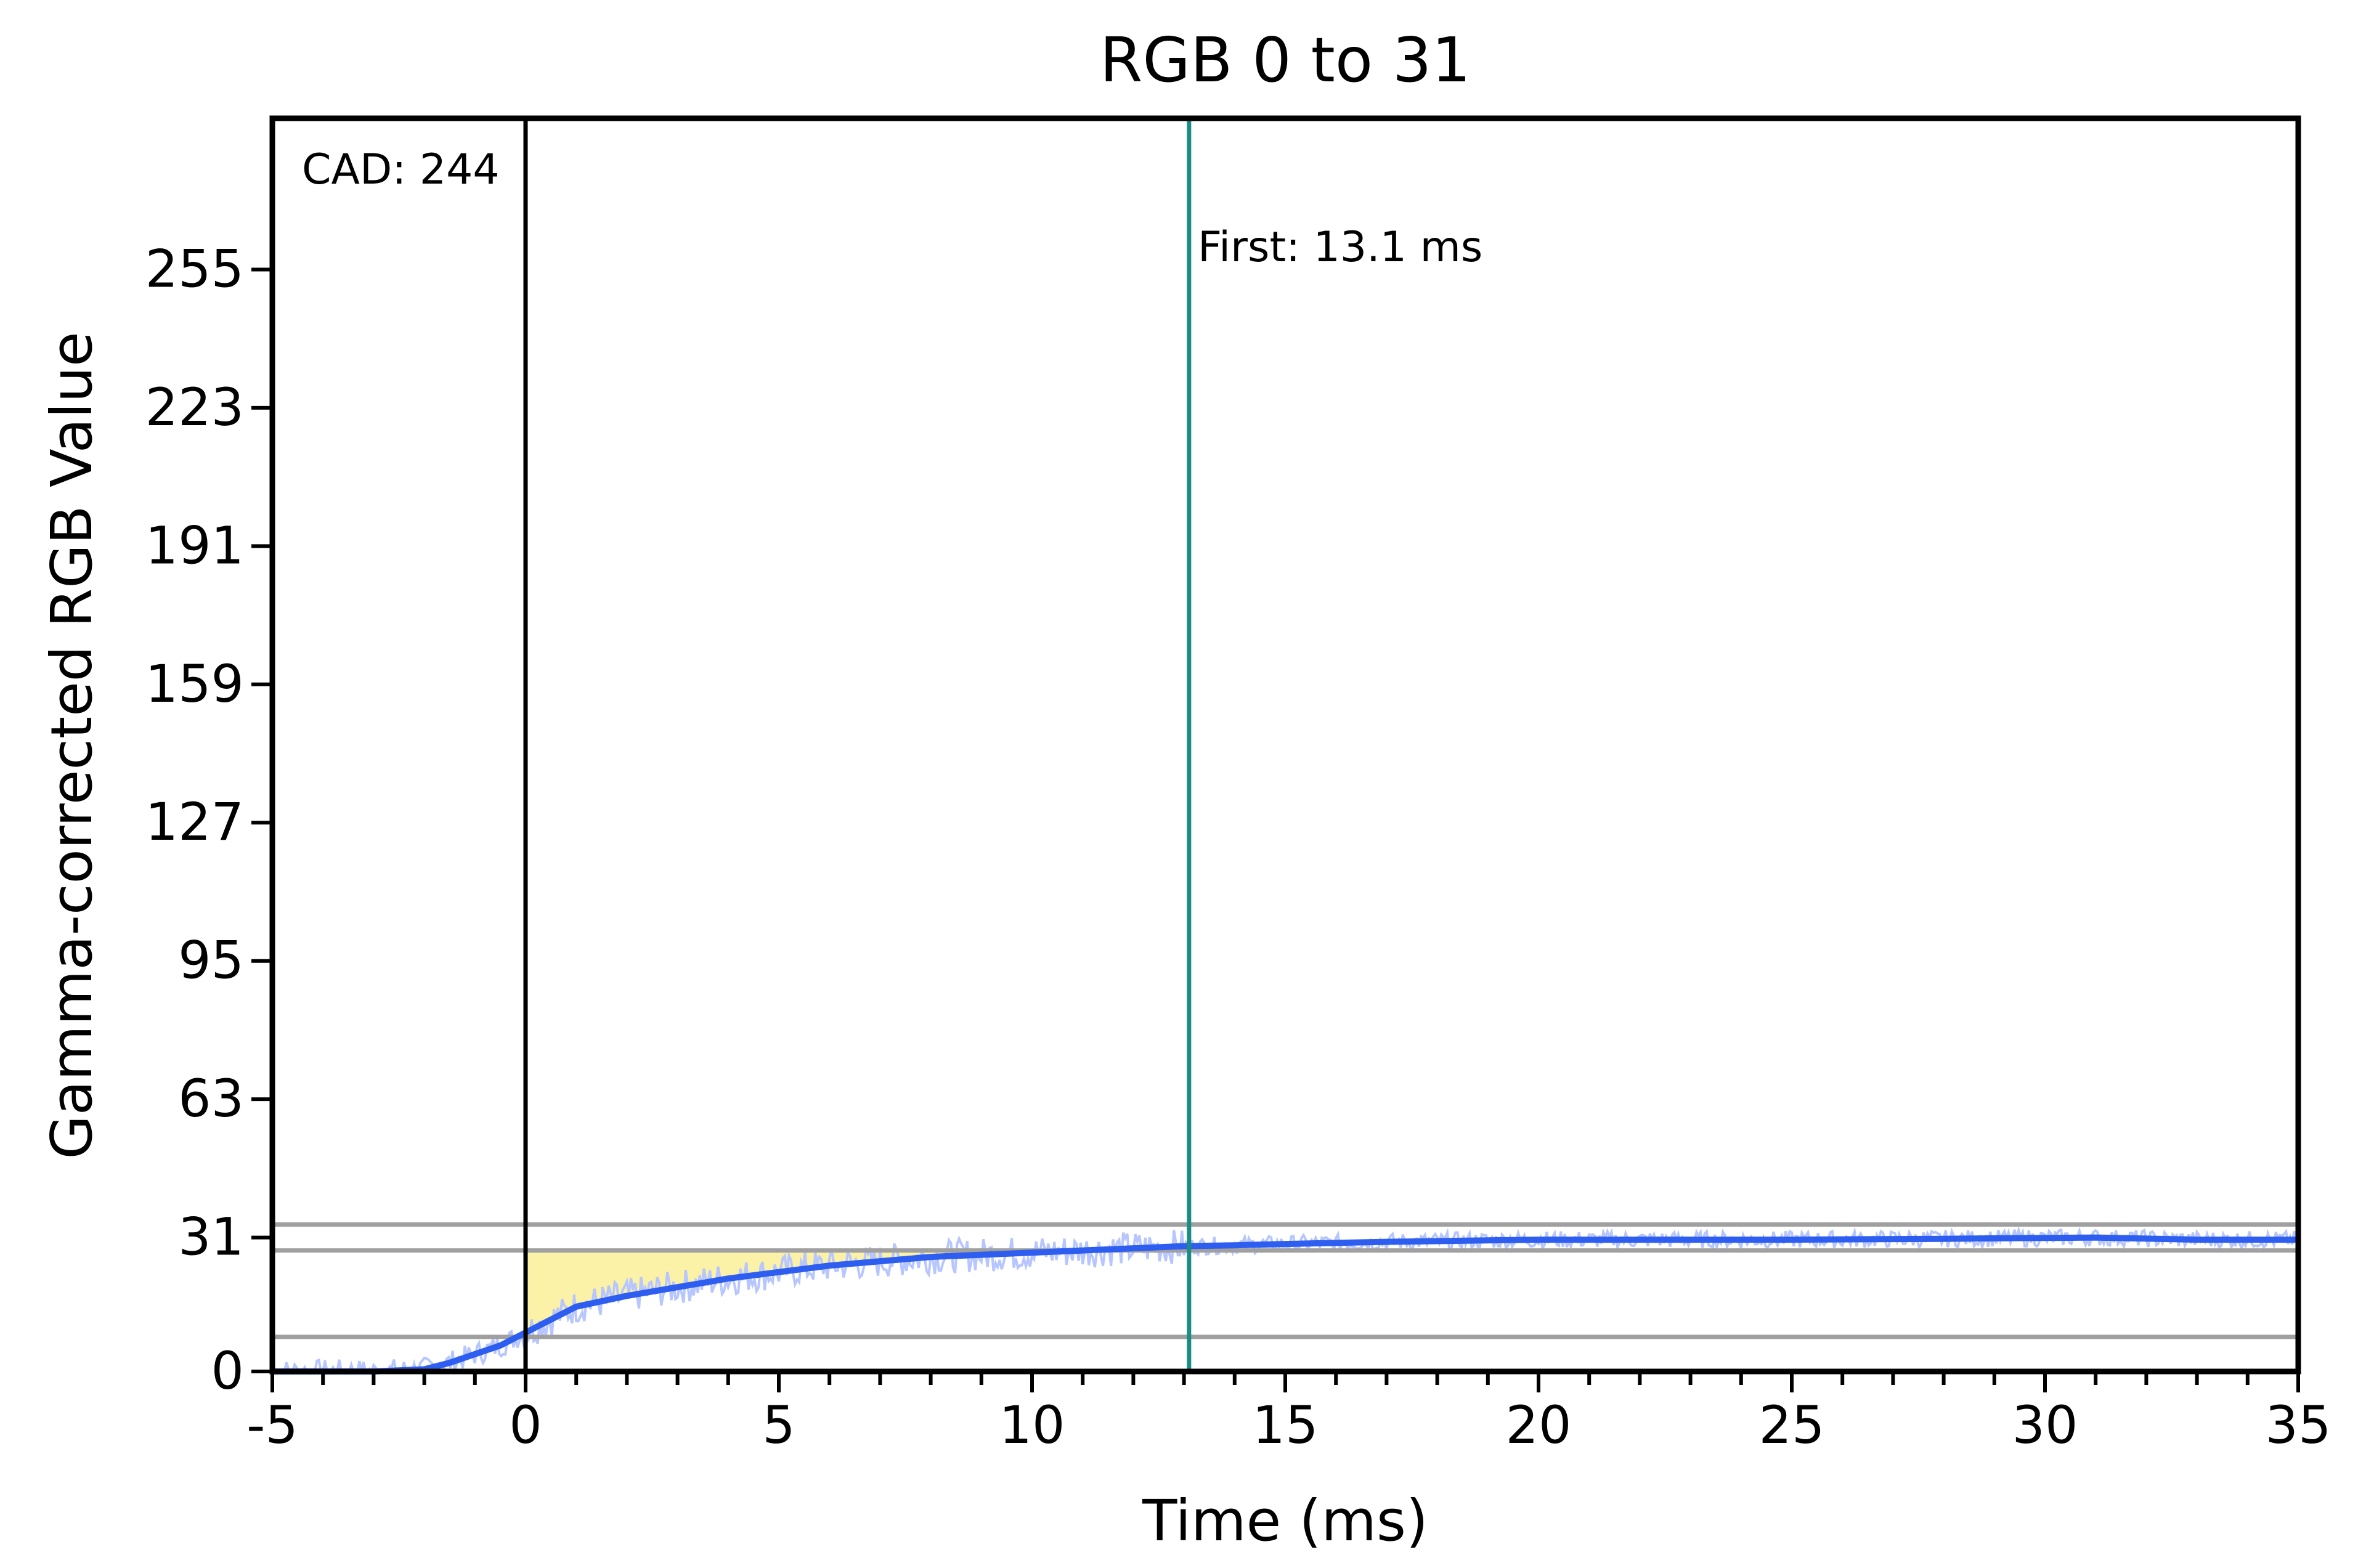 The image size is (2366, 1568). What do you see at coordinates (401, 169) in the screenshot?
I see `cad-annotation: CAD: 244` at bounding box center [401, 169].